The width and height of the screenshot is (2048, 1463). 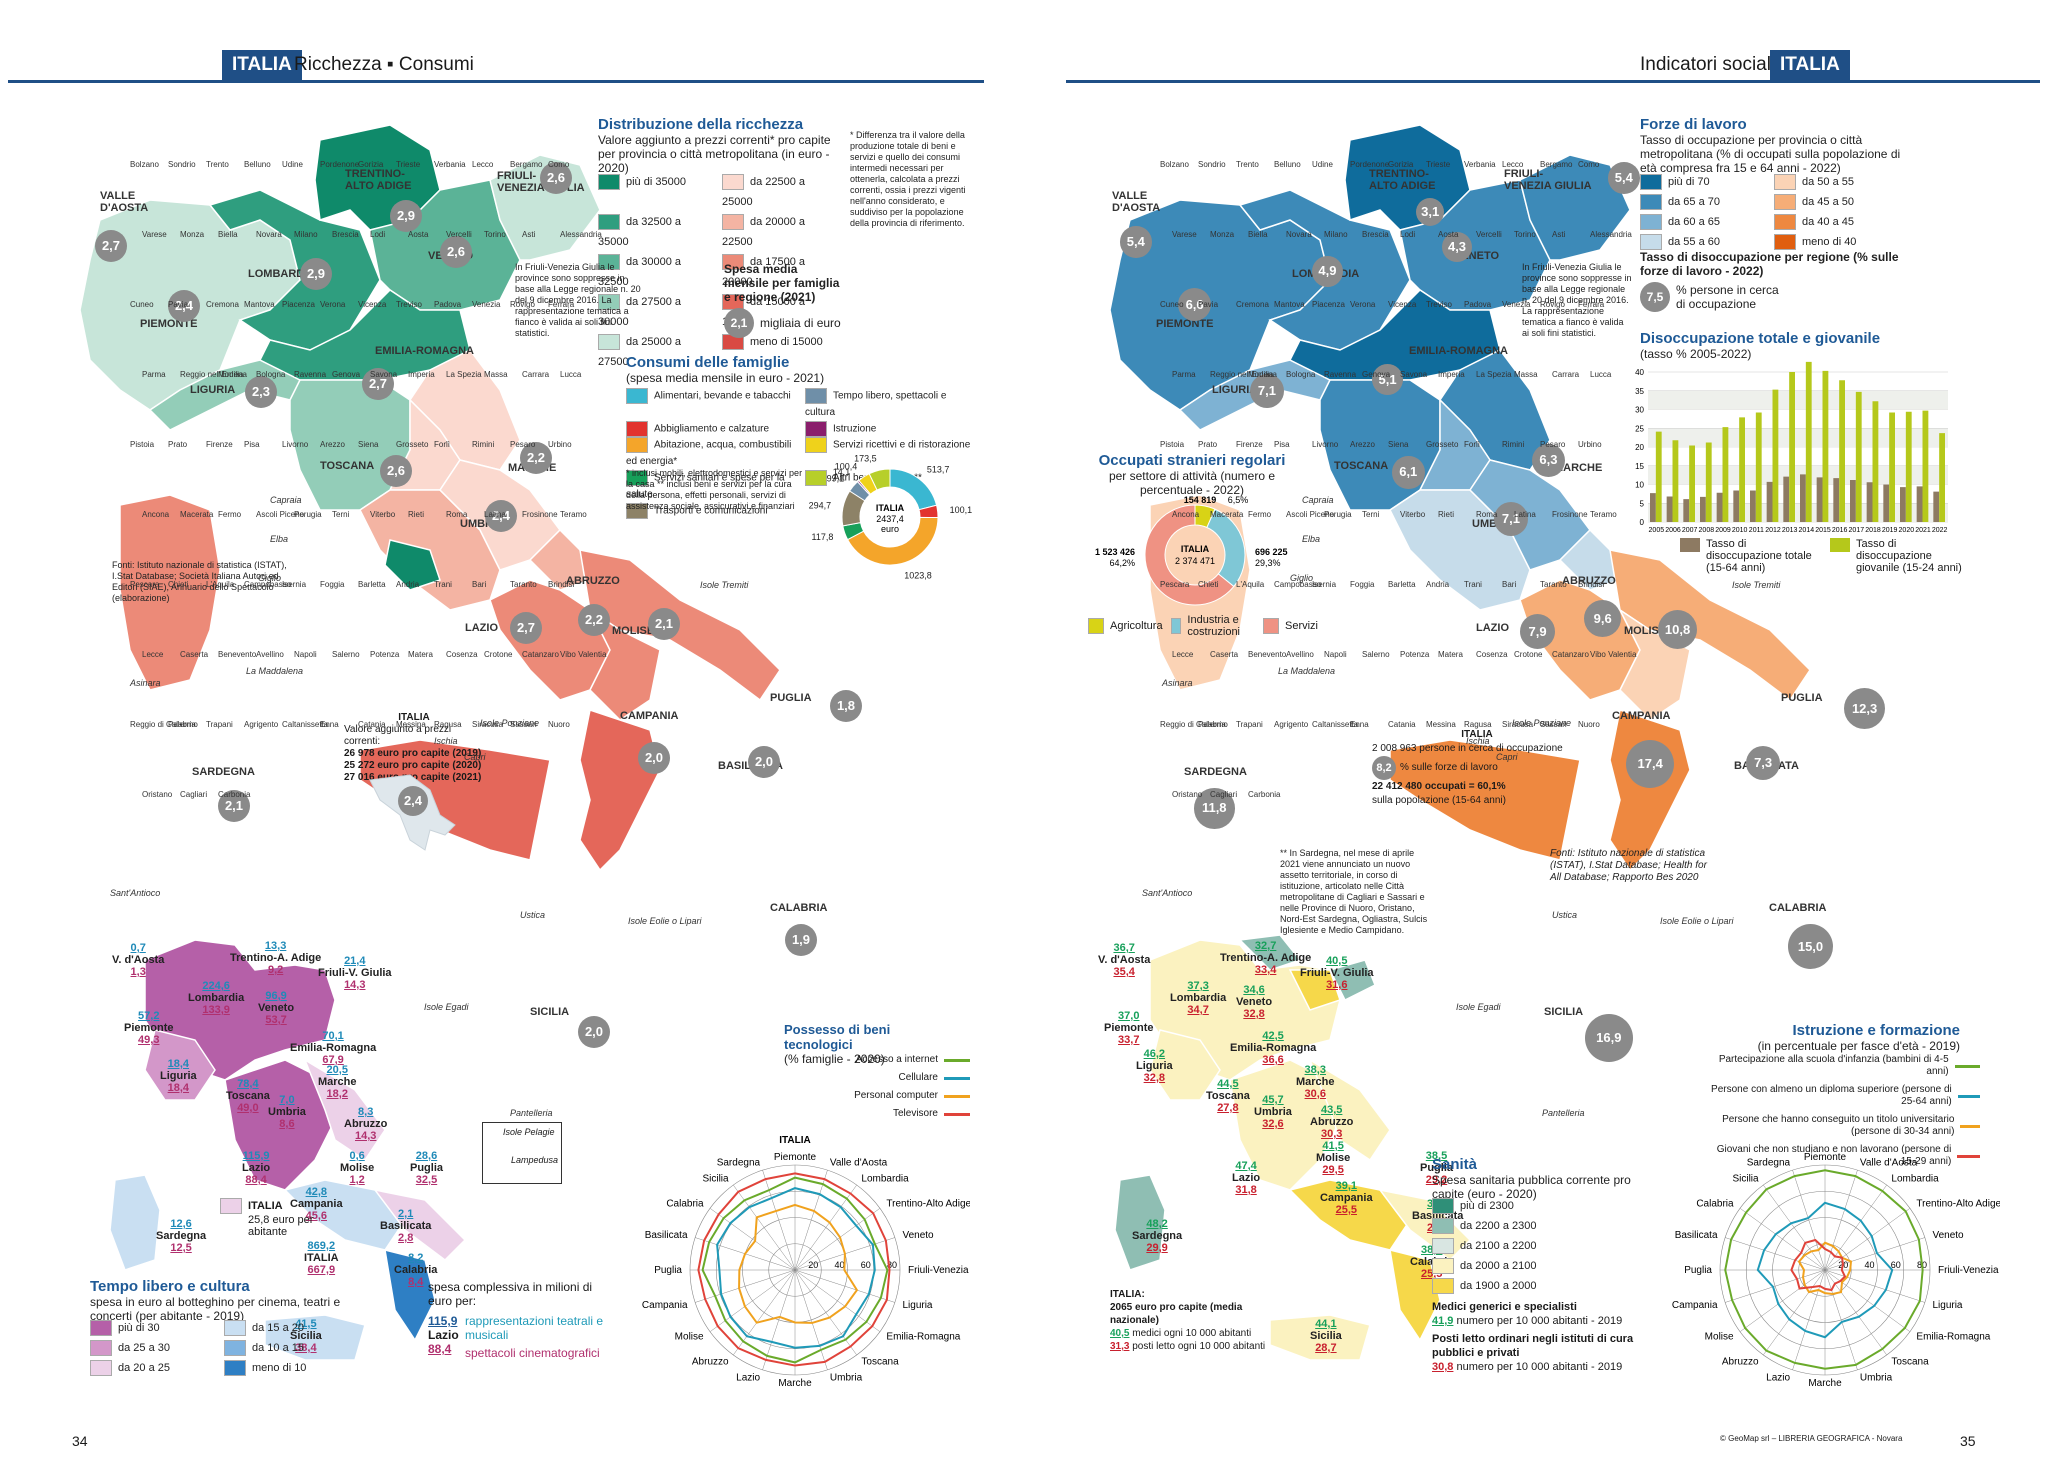 What do you see at coordinates (637, 396) in the screenshot?
I see `consumi-legend-swatch` at bounding box center [637, 396].